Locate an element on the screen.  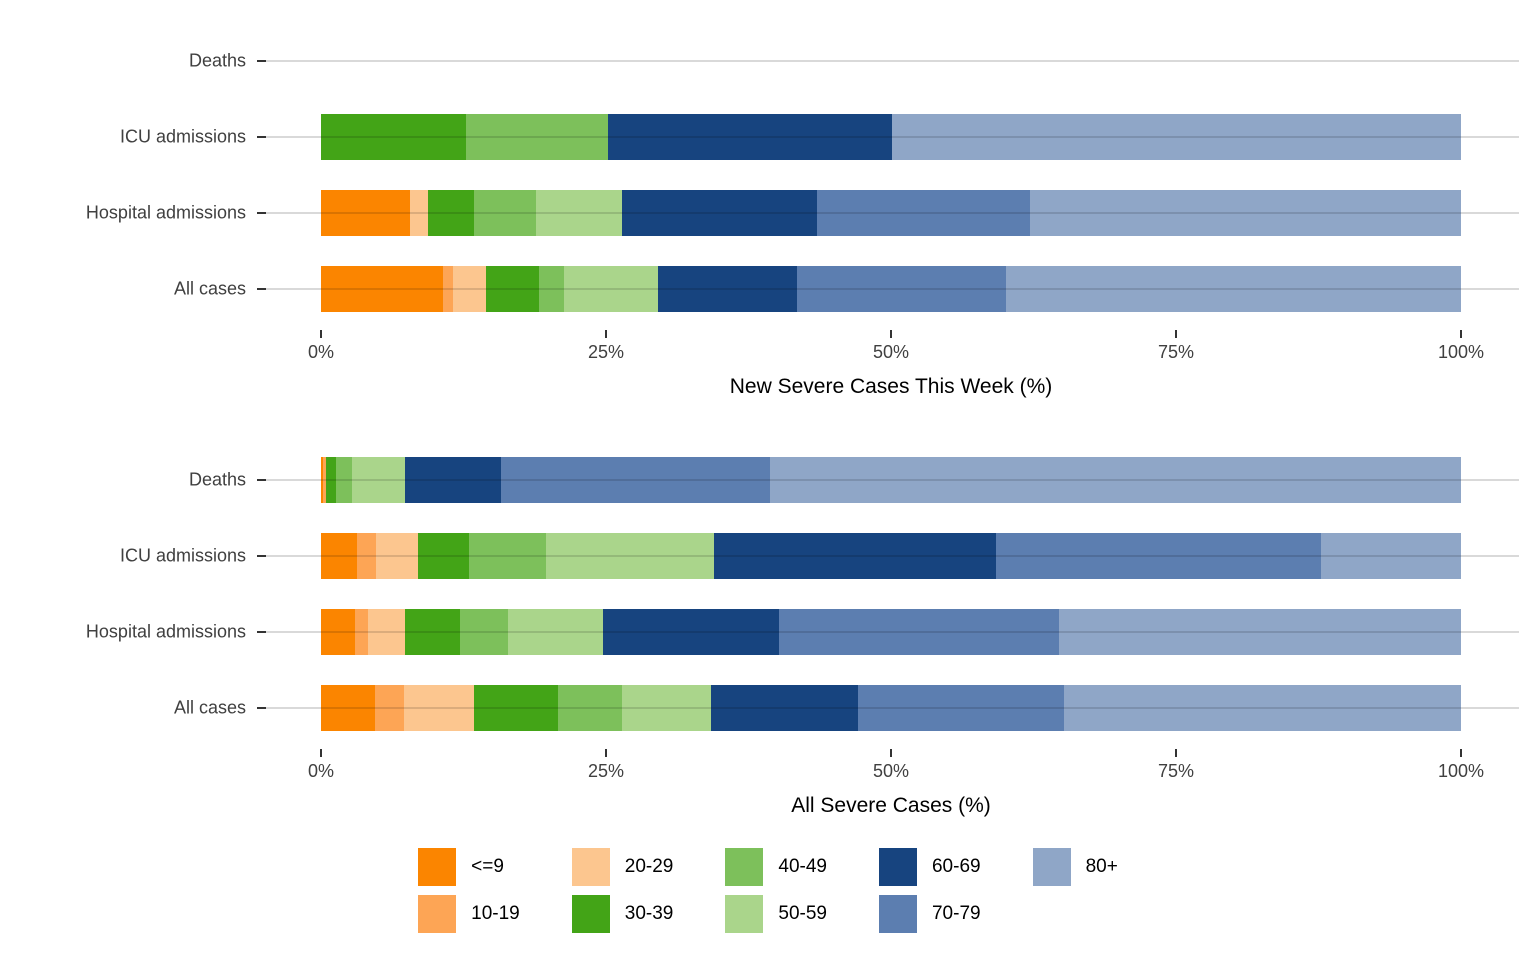
legend-column: 60-69 70-79 is located at coordinates (929, 890).